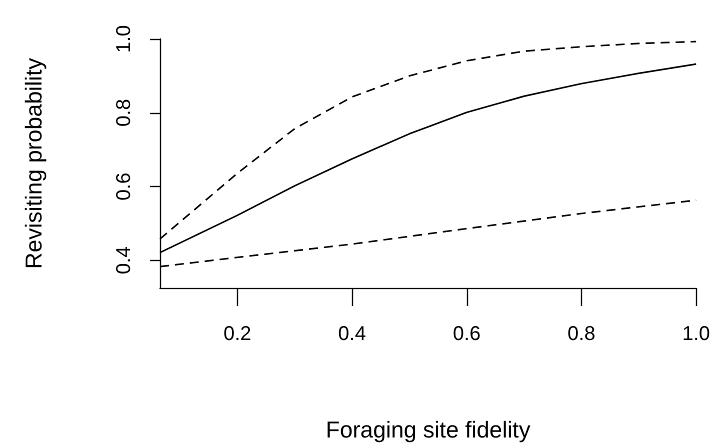 This screenshot has height=446, width=713. Describe the element at coordinates (124, 112) in the screenshot. I see `y-tick-label: 0.8` at that location.